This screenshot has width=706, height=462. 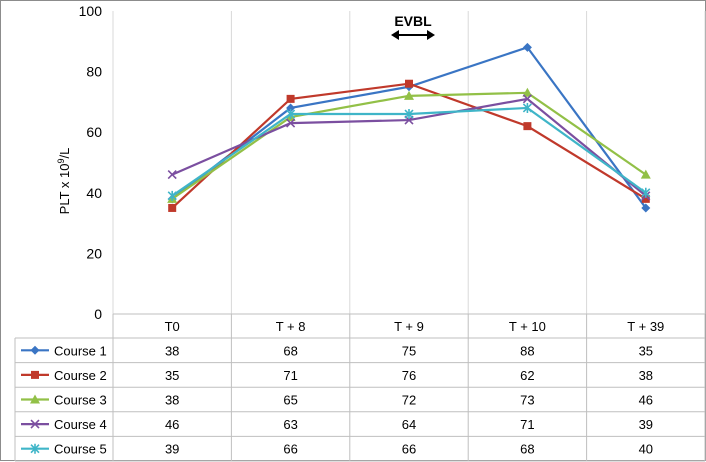 I want to click on y-tick-label: 40, so click(x=94, y=193).